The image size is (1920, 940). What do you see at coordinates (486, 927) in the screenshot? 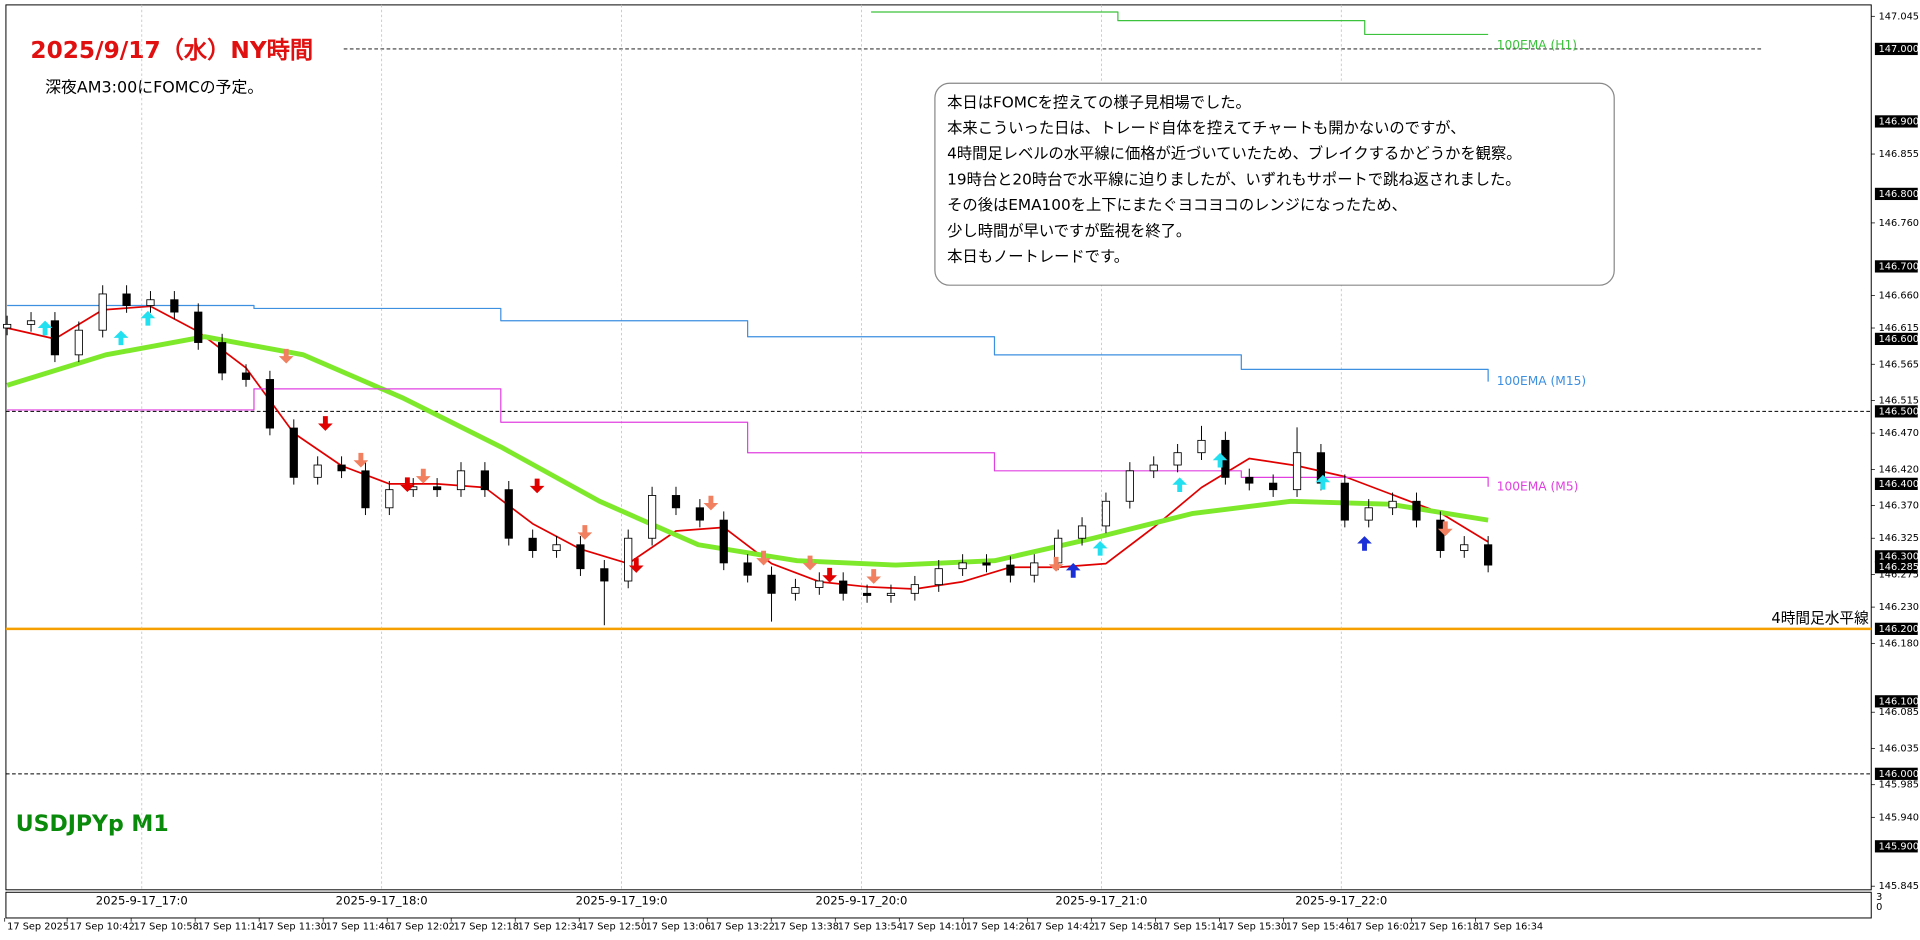
I see `x-tick-label: 17 Sep 12:18` at bounding box center [486, 927].